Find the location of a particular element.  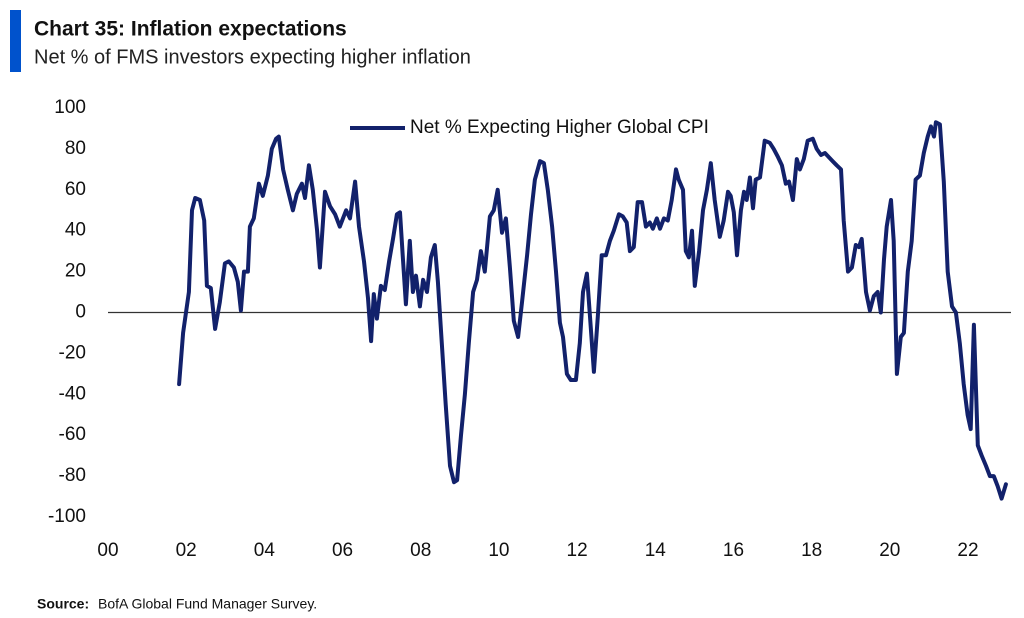

x-tick-label: 22 is located at coordinates (967, 550).